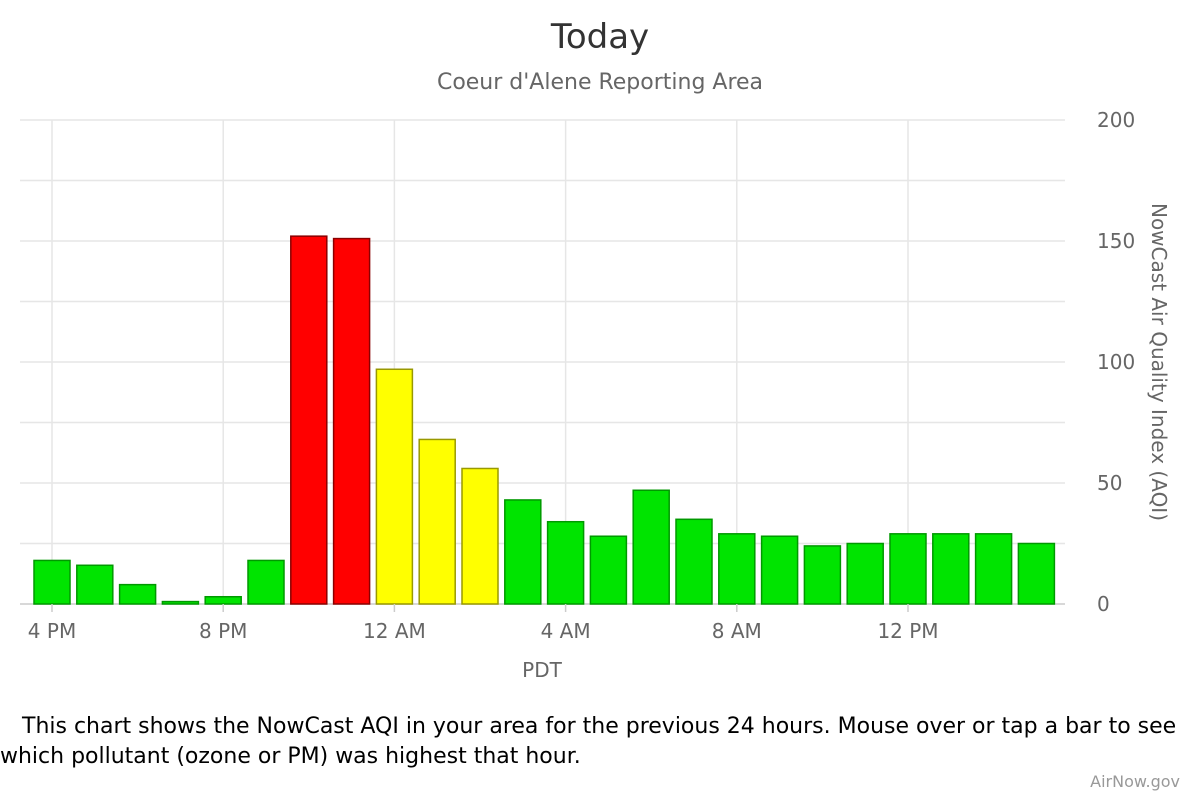  What do you see at coordinates (1103, 604) in the screenshot?
I see `y-tick-label: 0` at bounding box center [1103, 604].